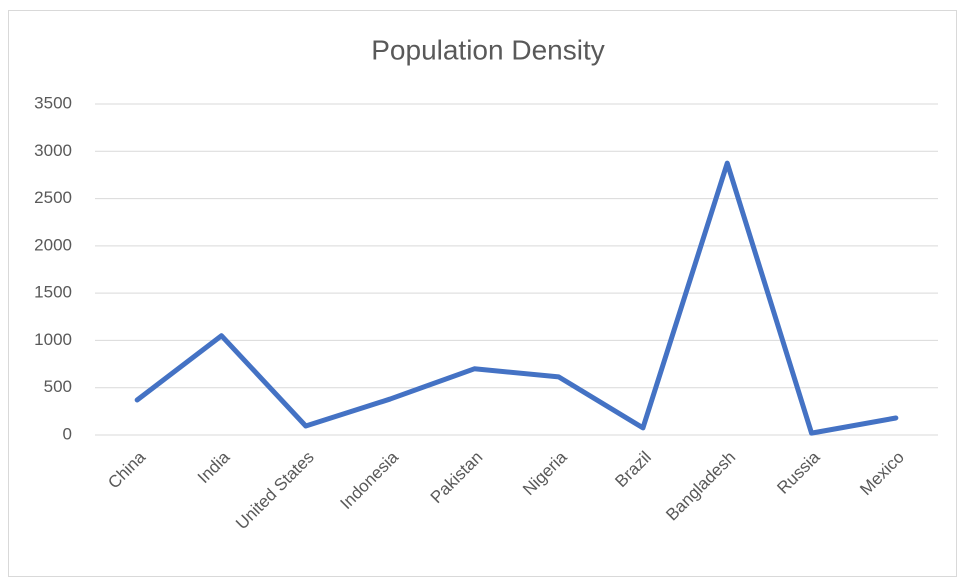 The height and width of the screenshot is (577, 958). I want to click on y-tick-label: 2000, so click(53, 244).